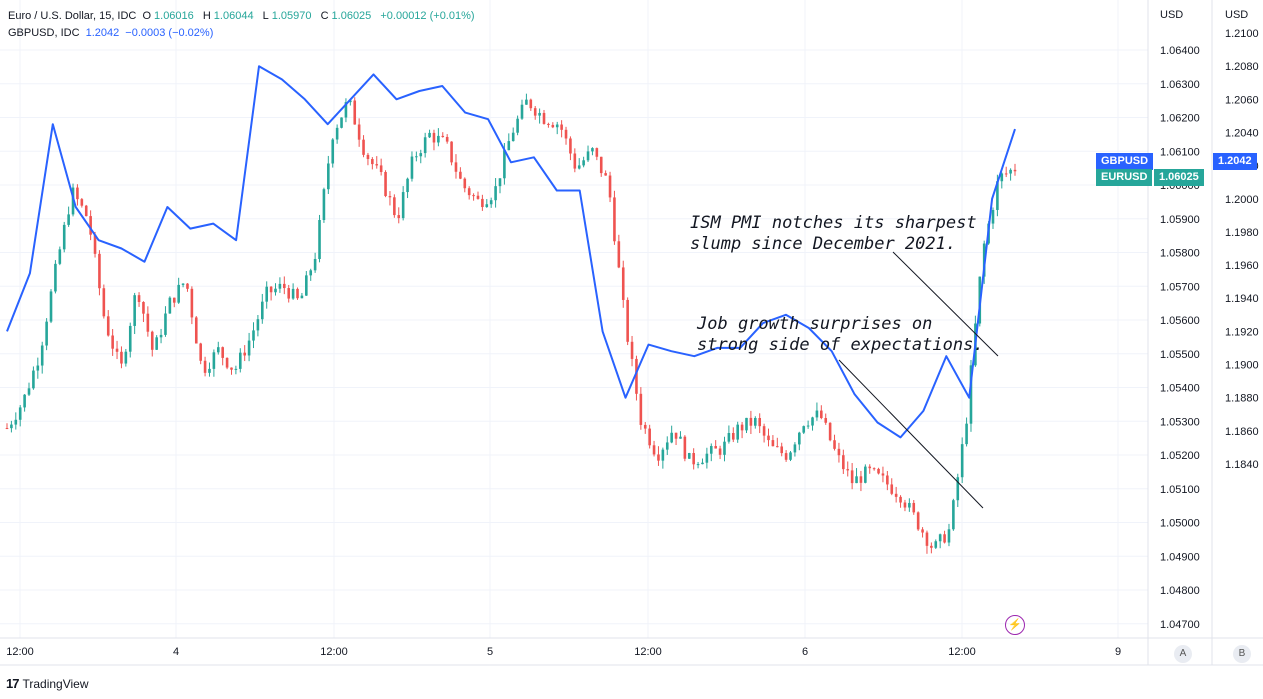 This screenshot has height=699, width=1263. Describe the element at coordinates (1242, 366) in the screenshot. I see `right-tick-label: 1.1900` at that location.